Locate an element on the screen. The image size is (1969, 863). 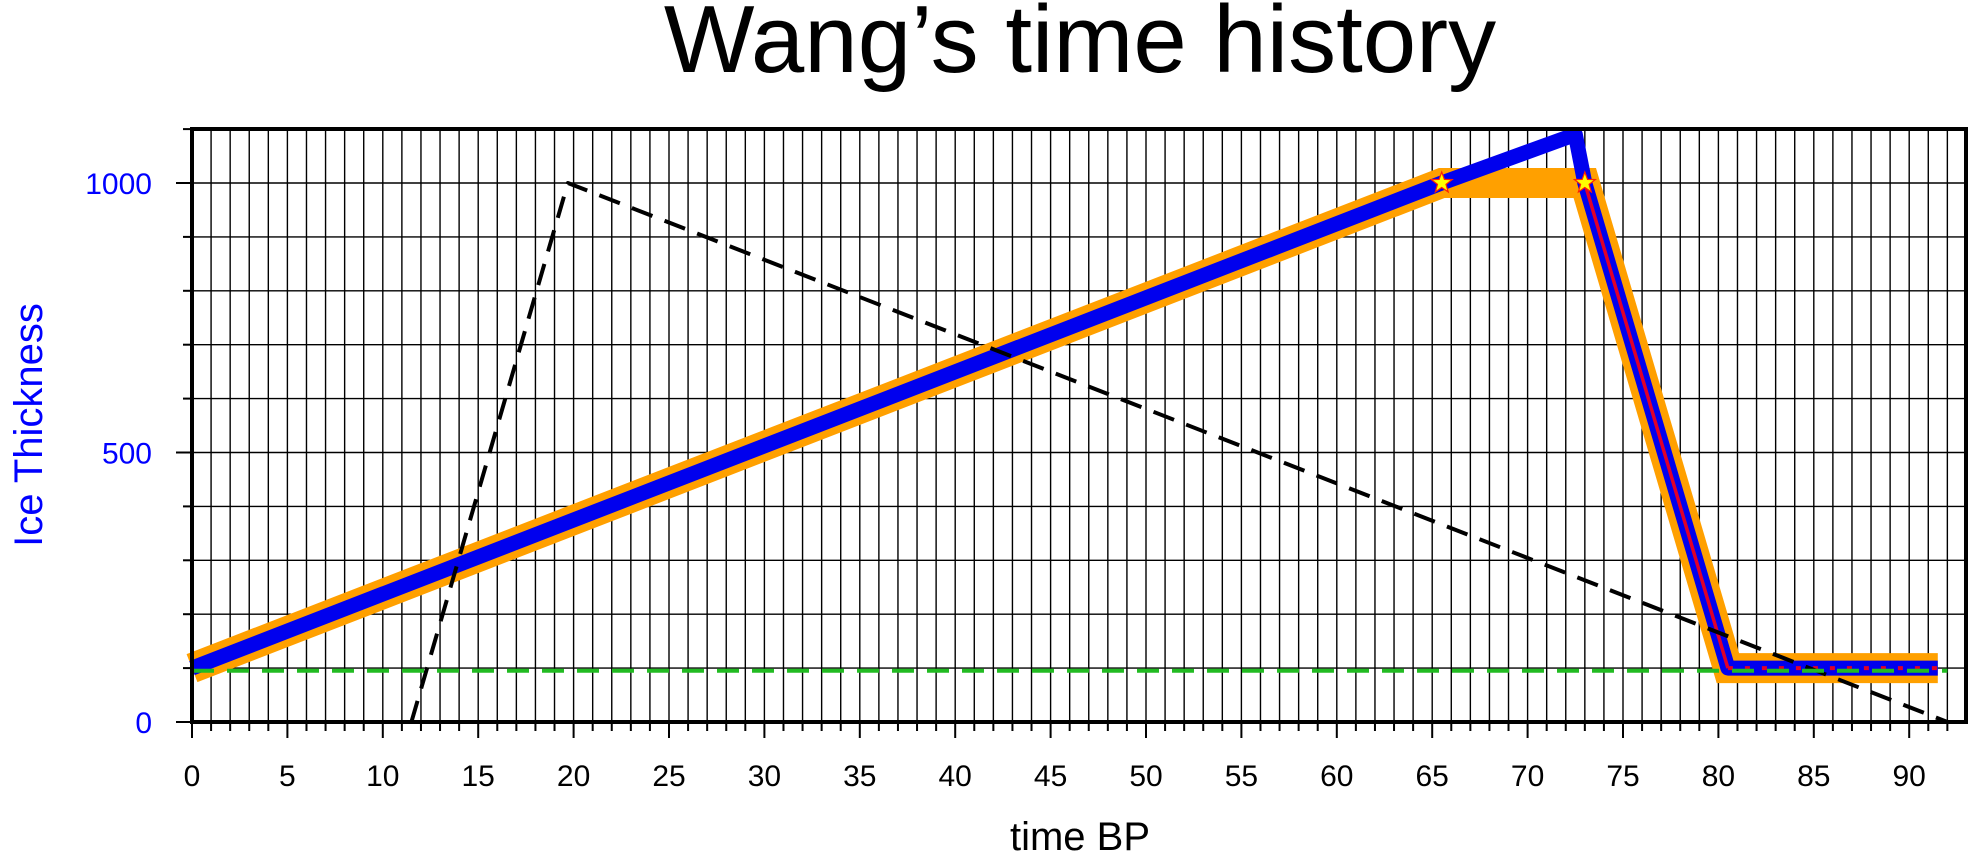
x-tick-label: 90 is located at coordinates (1909, 776).